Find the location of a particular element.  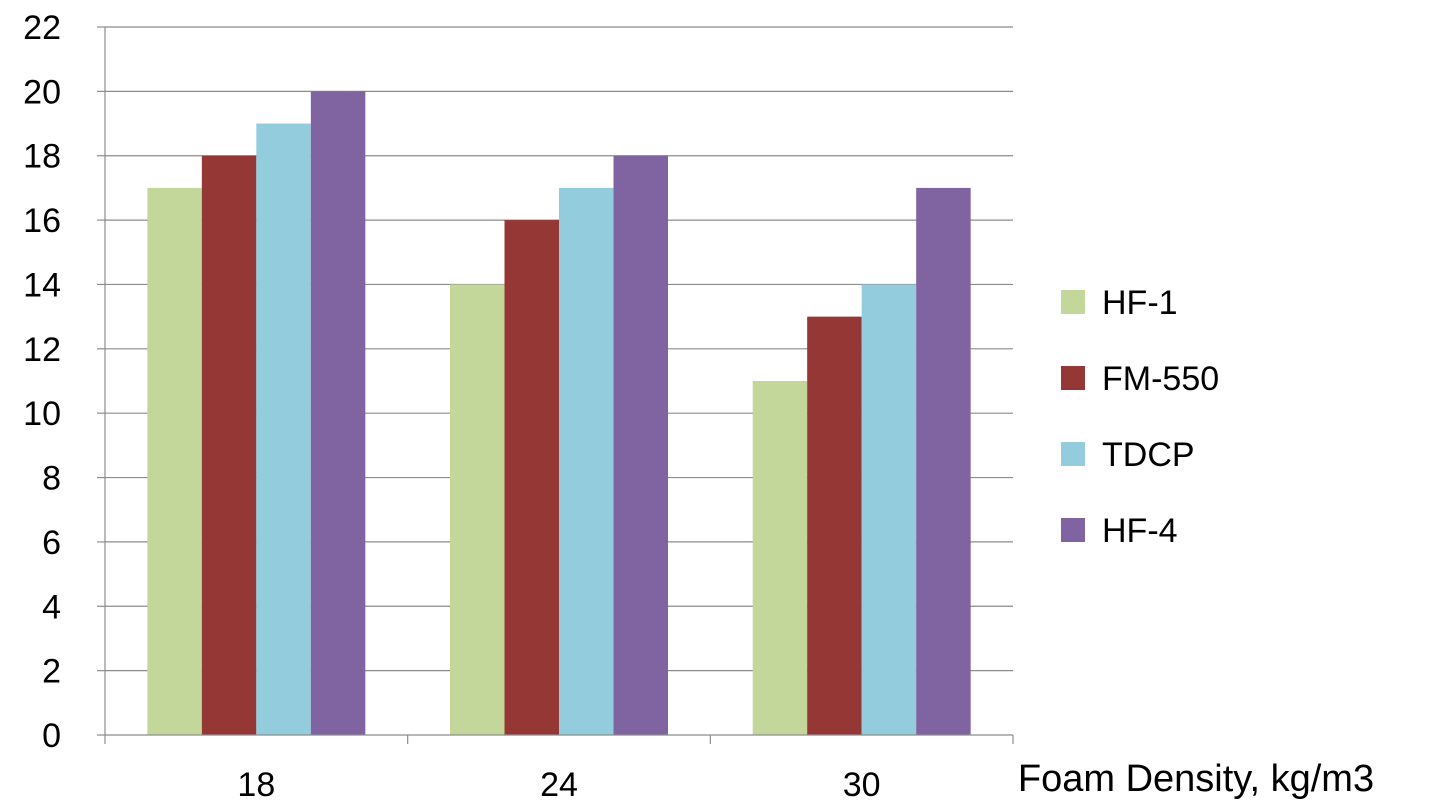

y-axis-ticks: 0 2 4 6 8 10 12 14 16 18 20 22 is located at coordinates (64, 382).